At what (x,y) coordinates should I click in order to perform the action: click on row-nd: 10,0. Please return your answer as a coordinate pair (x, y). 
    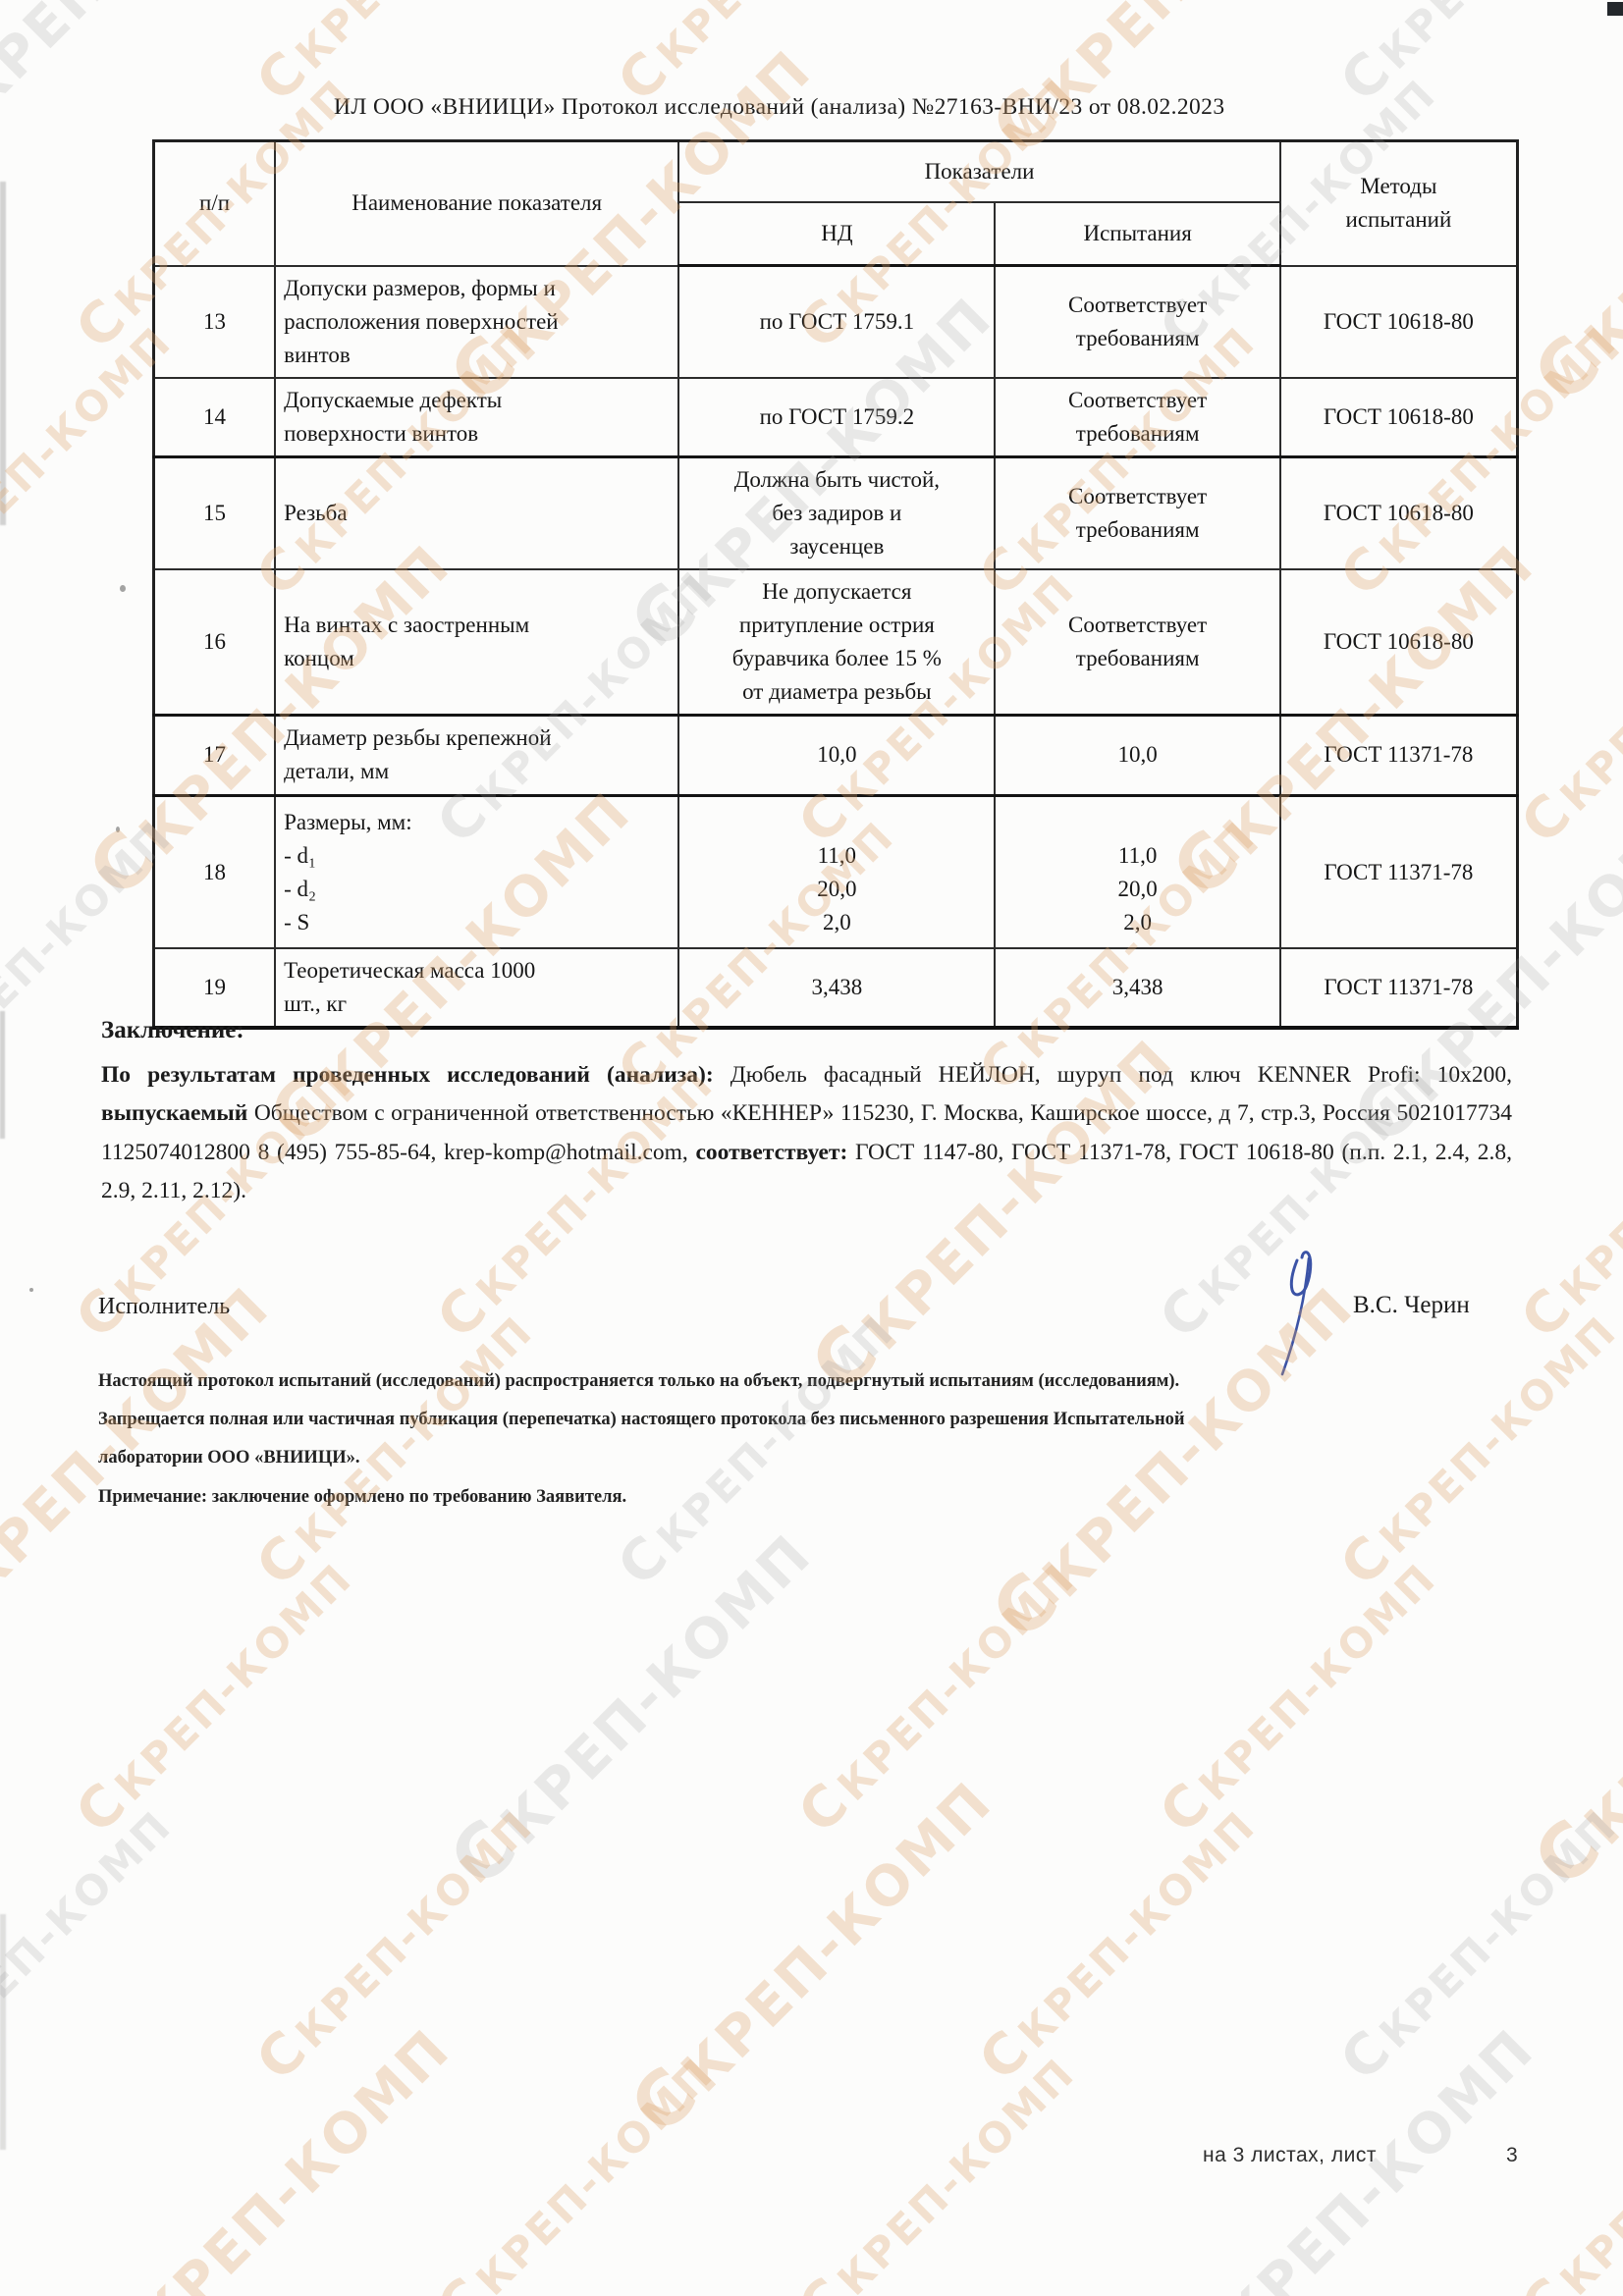
    Looking at the image, I should click on (837, 755).